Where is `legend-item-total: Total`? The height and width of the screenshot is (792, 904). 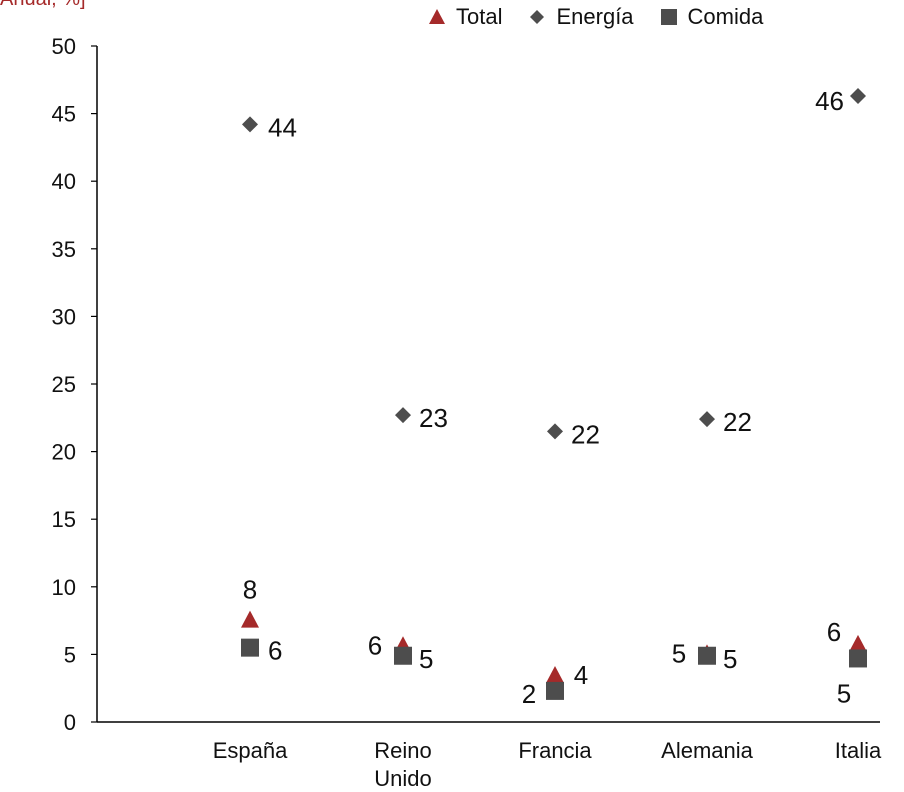
legend-item-total: Total is located at coordinates (465, 17).